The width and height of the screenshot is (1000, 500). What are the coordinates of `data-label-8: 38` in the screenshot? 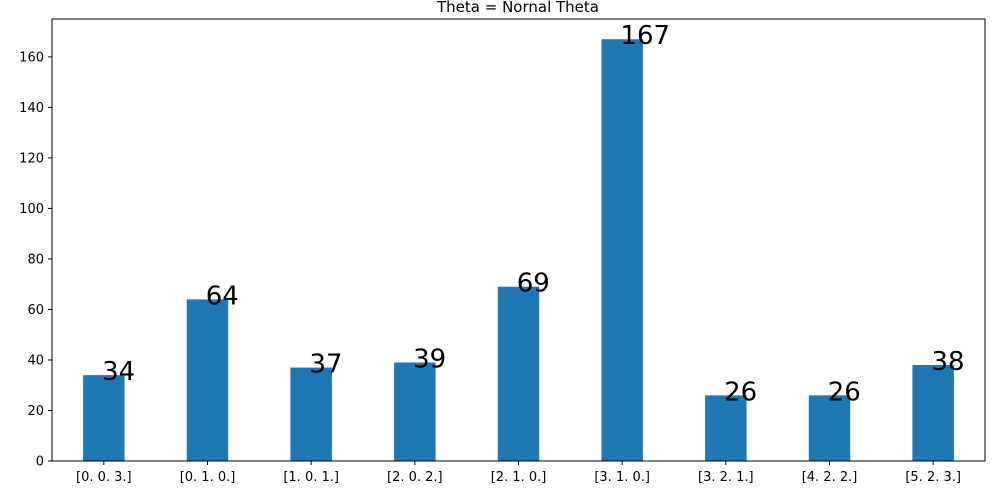 It's located at (947, 362).